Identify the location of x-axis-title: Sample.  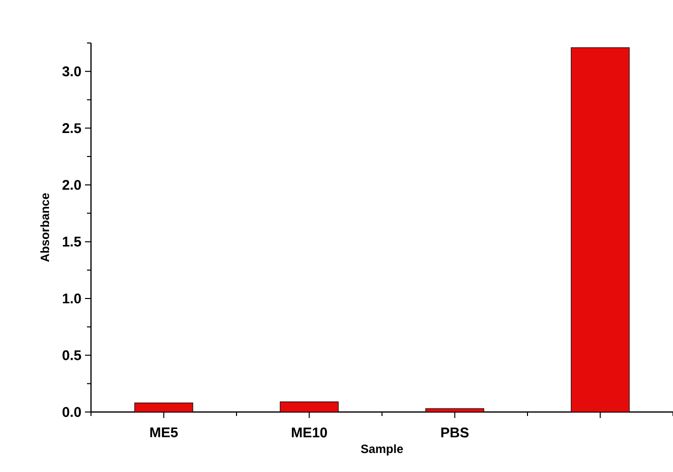
(382, 450).